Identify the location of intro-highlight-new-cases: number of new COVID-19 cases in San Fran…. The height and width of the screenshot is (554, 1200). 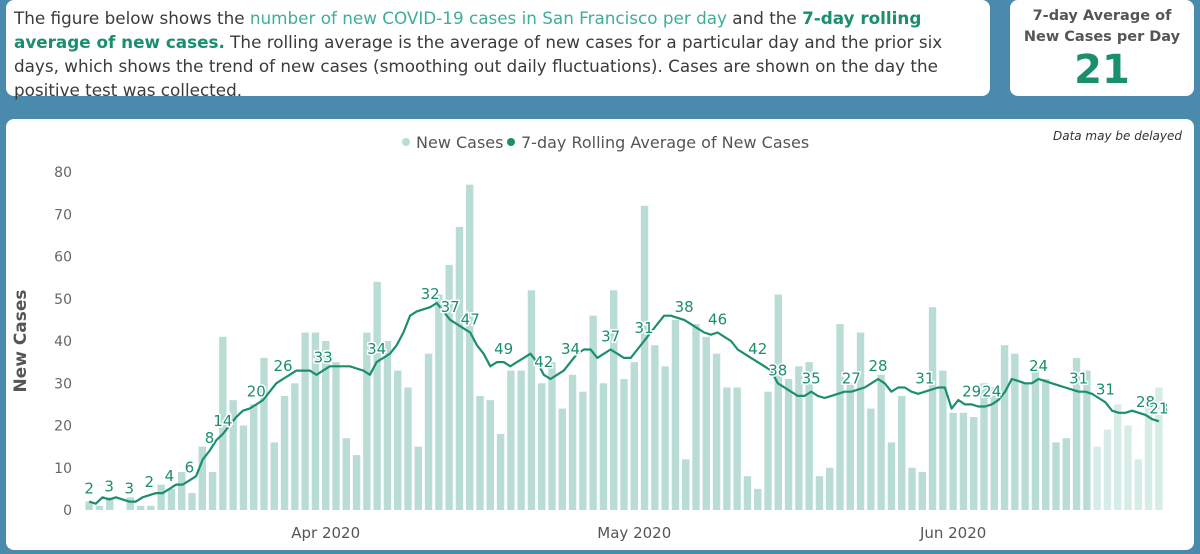
(488, 18).